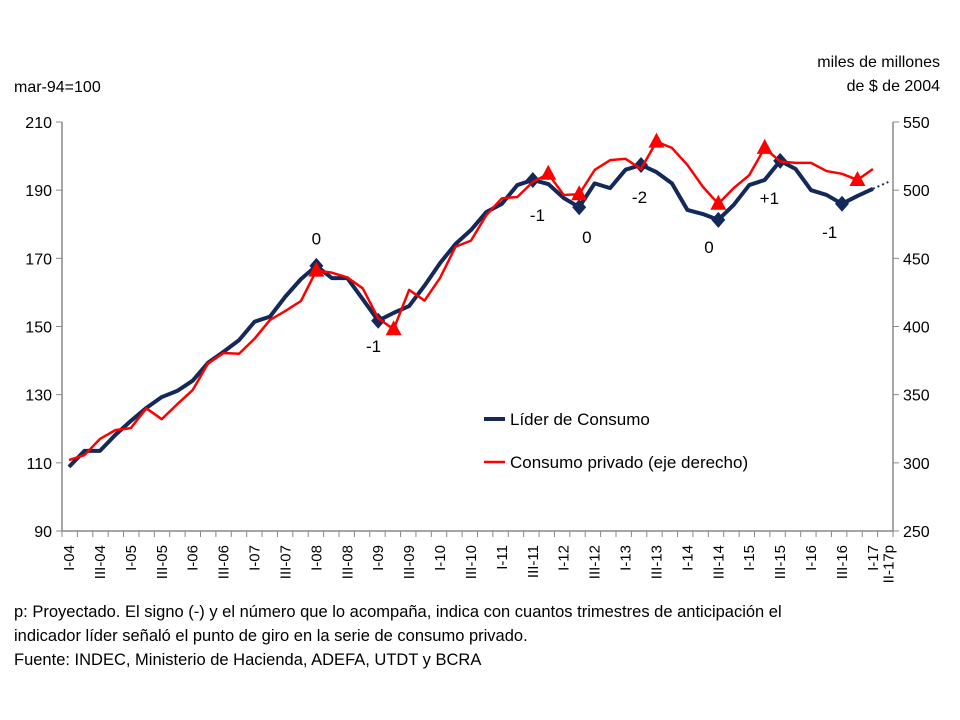  Describe the element at coordinates (100, 562) in the screenshot. I see `x-tick-label: III-04` at that location.